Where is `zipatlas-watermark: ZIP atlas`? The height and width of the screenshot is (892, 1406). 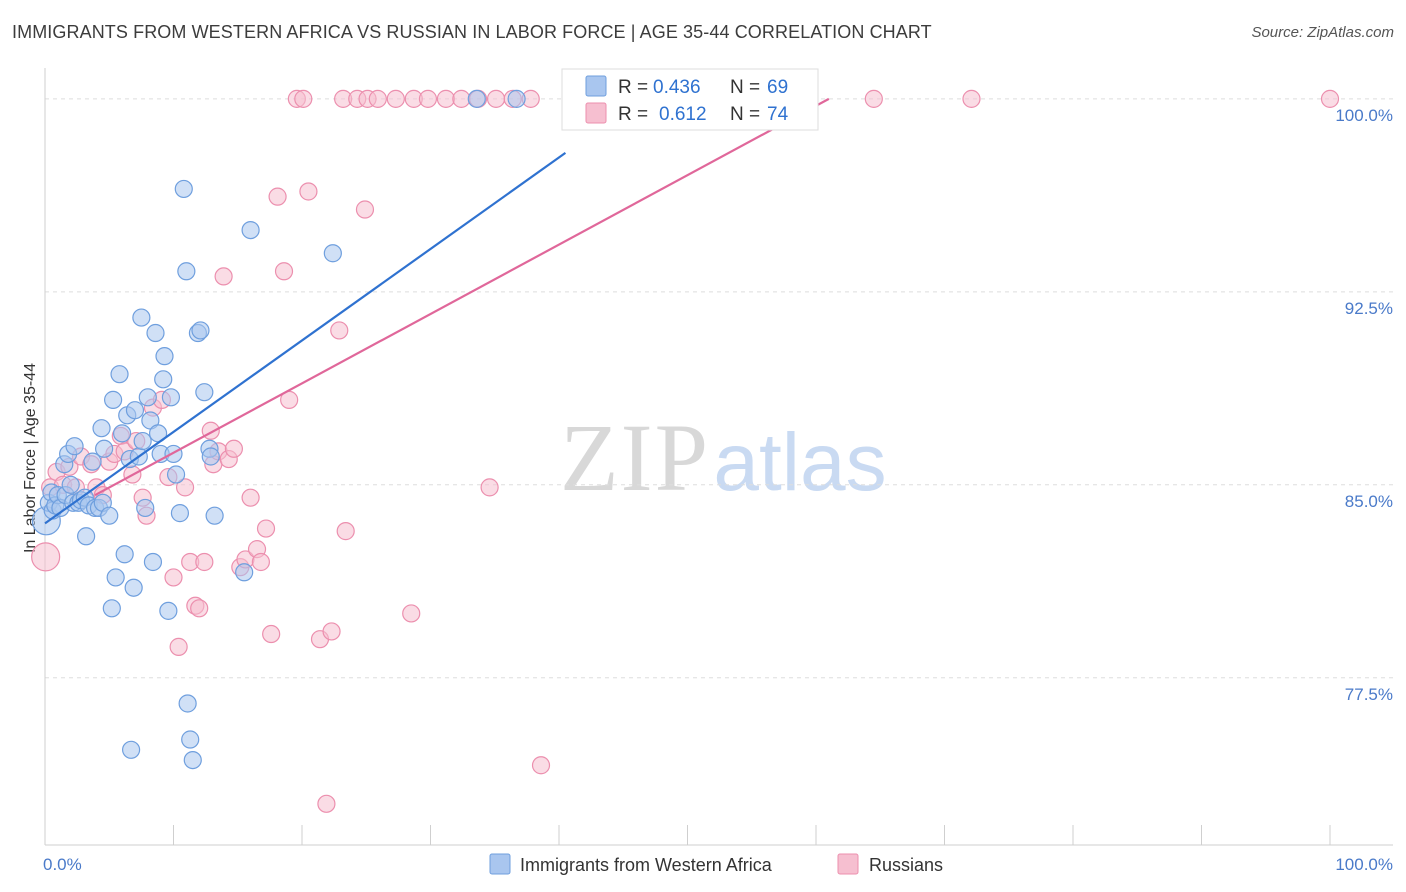
zipatlas-watermark: ZIP atlas is located at coordinates (723, 457).